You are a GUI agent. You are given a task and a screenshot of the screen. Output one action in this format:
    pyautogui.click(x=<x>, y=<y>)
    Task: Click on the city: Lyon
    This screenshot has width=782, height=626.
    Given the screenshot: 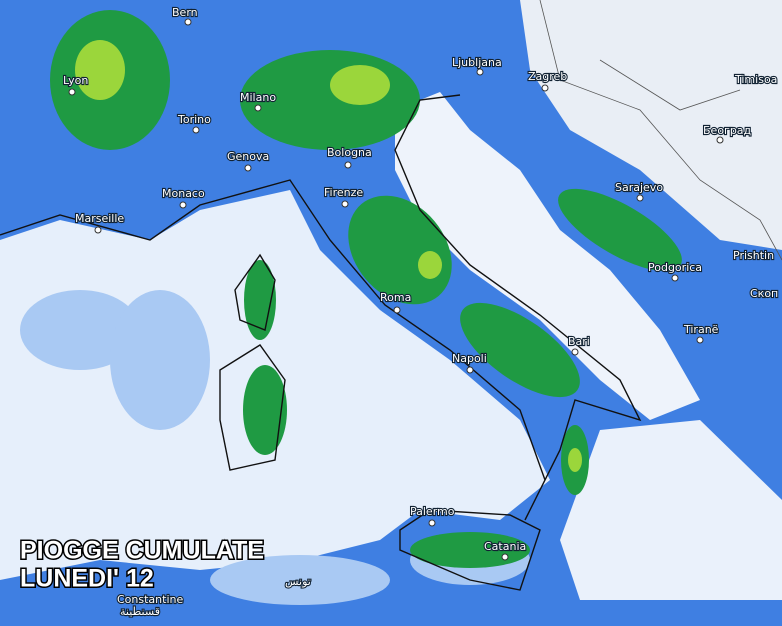 What is the action you would take?
    pyautogui.click(x=75, y=80)
    